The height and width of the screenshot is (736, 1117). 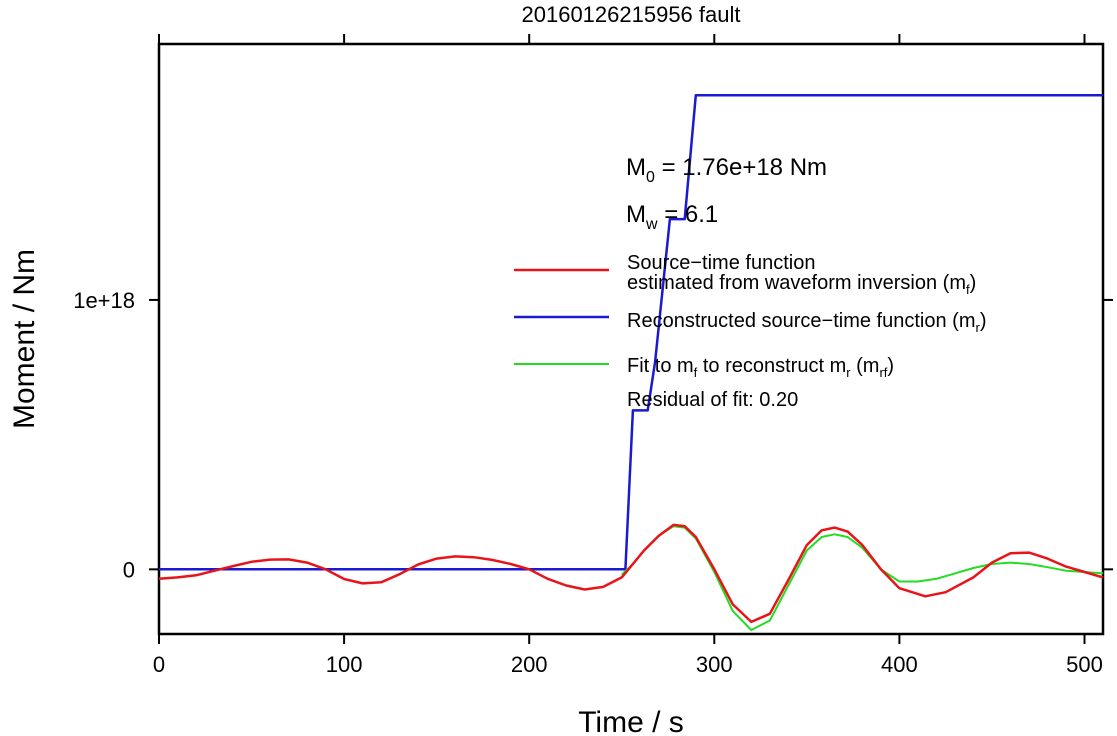 I want to click on legend-label-mrf-end: ), so click(x=890, y=366).